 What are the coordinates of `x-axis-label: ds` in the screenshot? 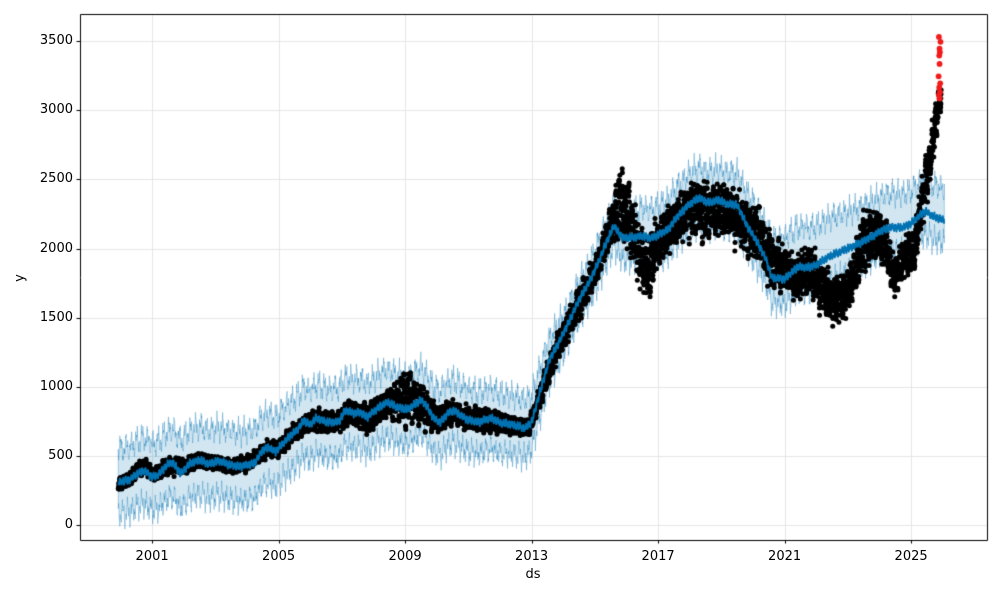 It's located at (533, 574).